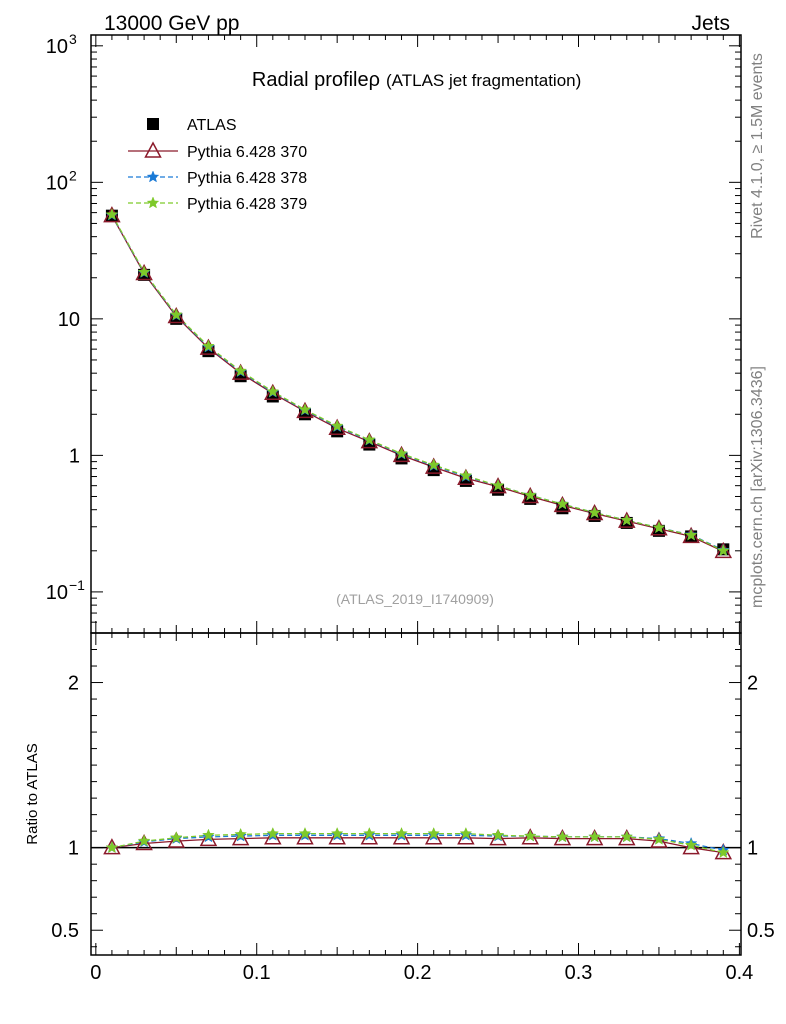 The height and width of the screenshot is (1024, 786). I want to click on main-y-tick-exponent: 3, so click(73, 39).